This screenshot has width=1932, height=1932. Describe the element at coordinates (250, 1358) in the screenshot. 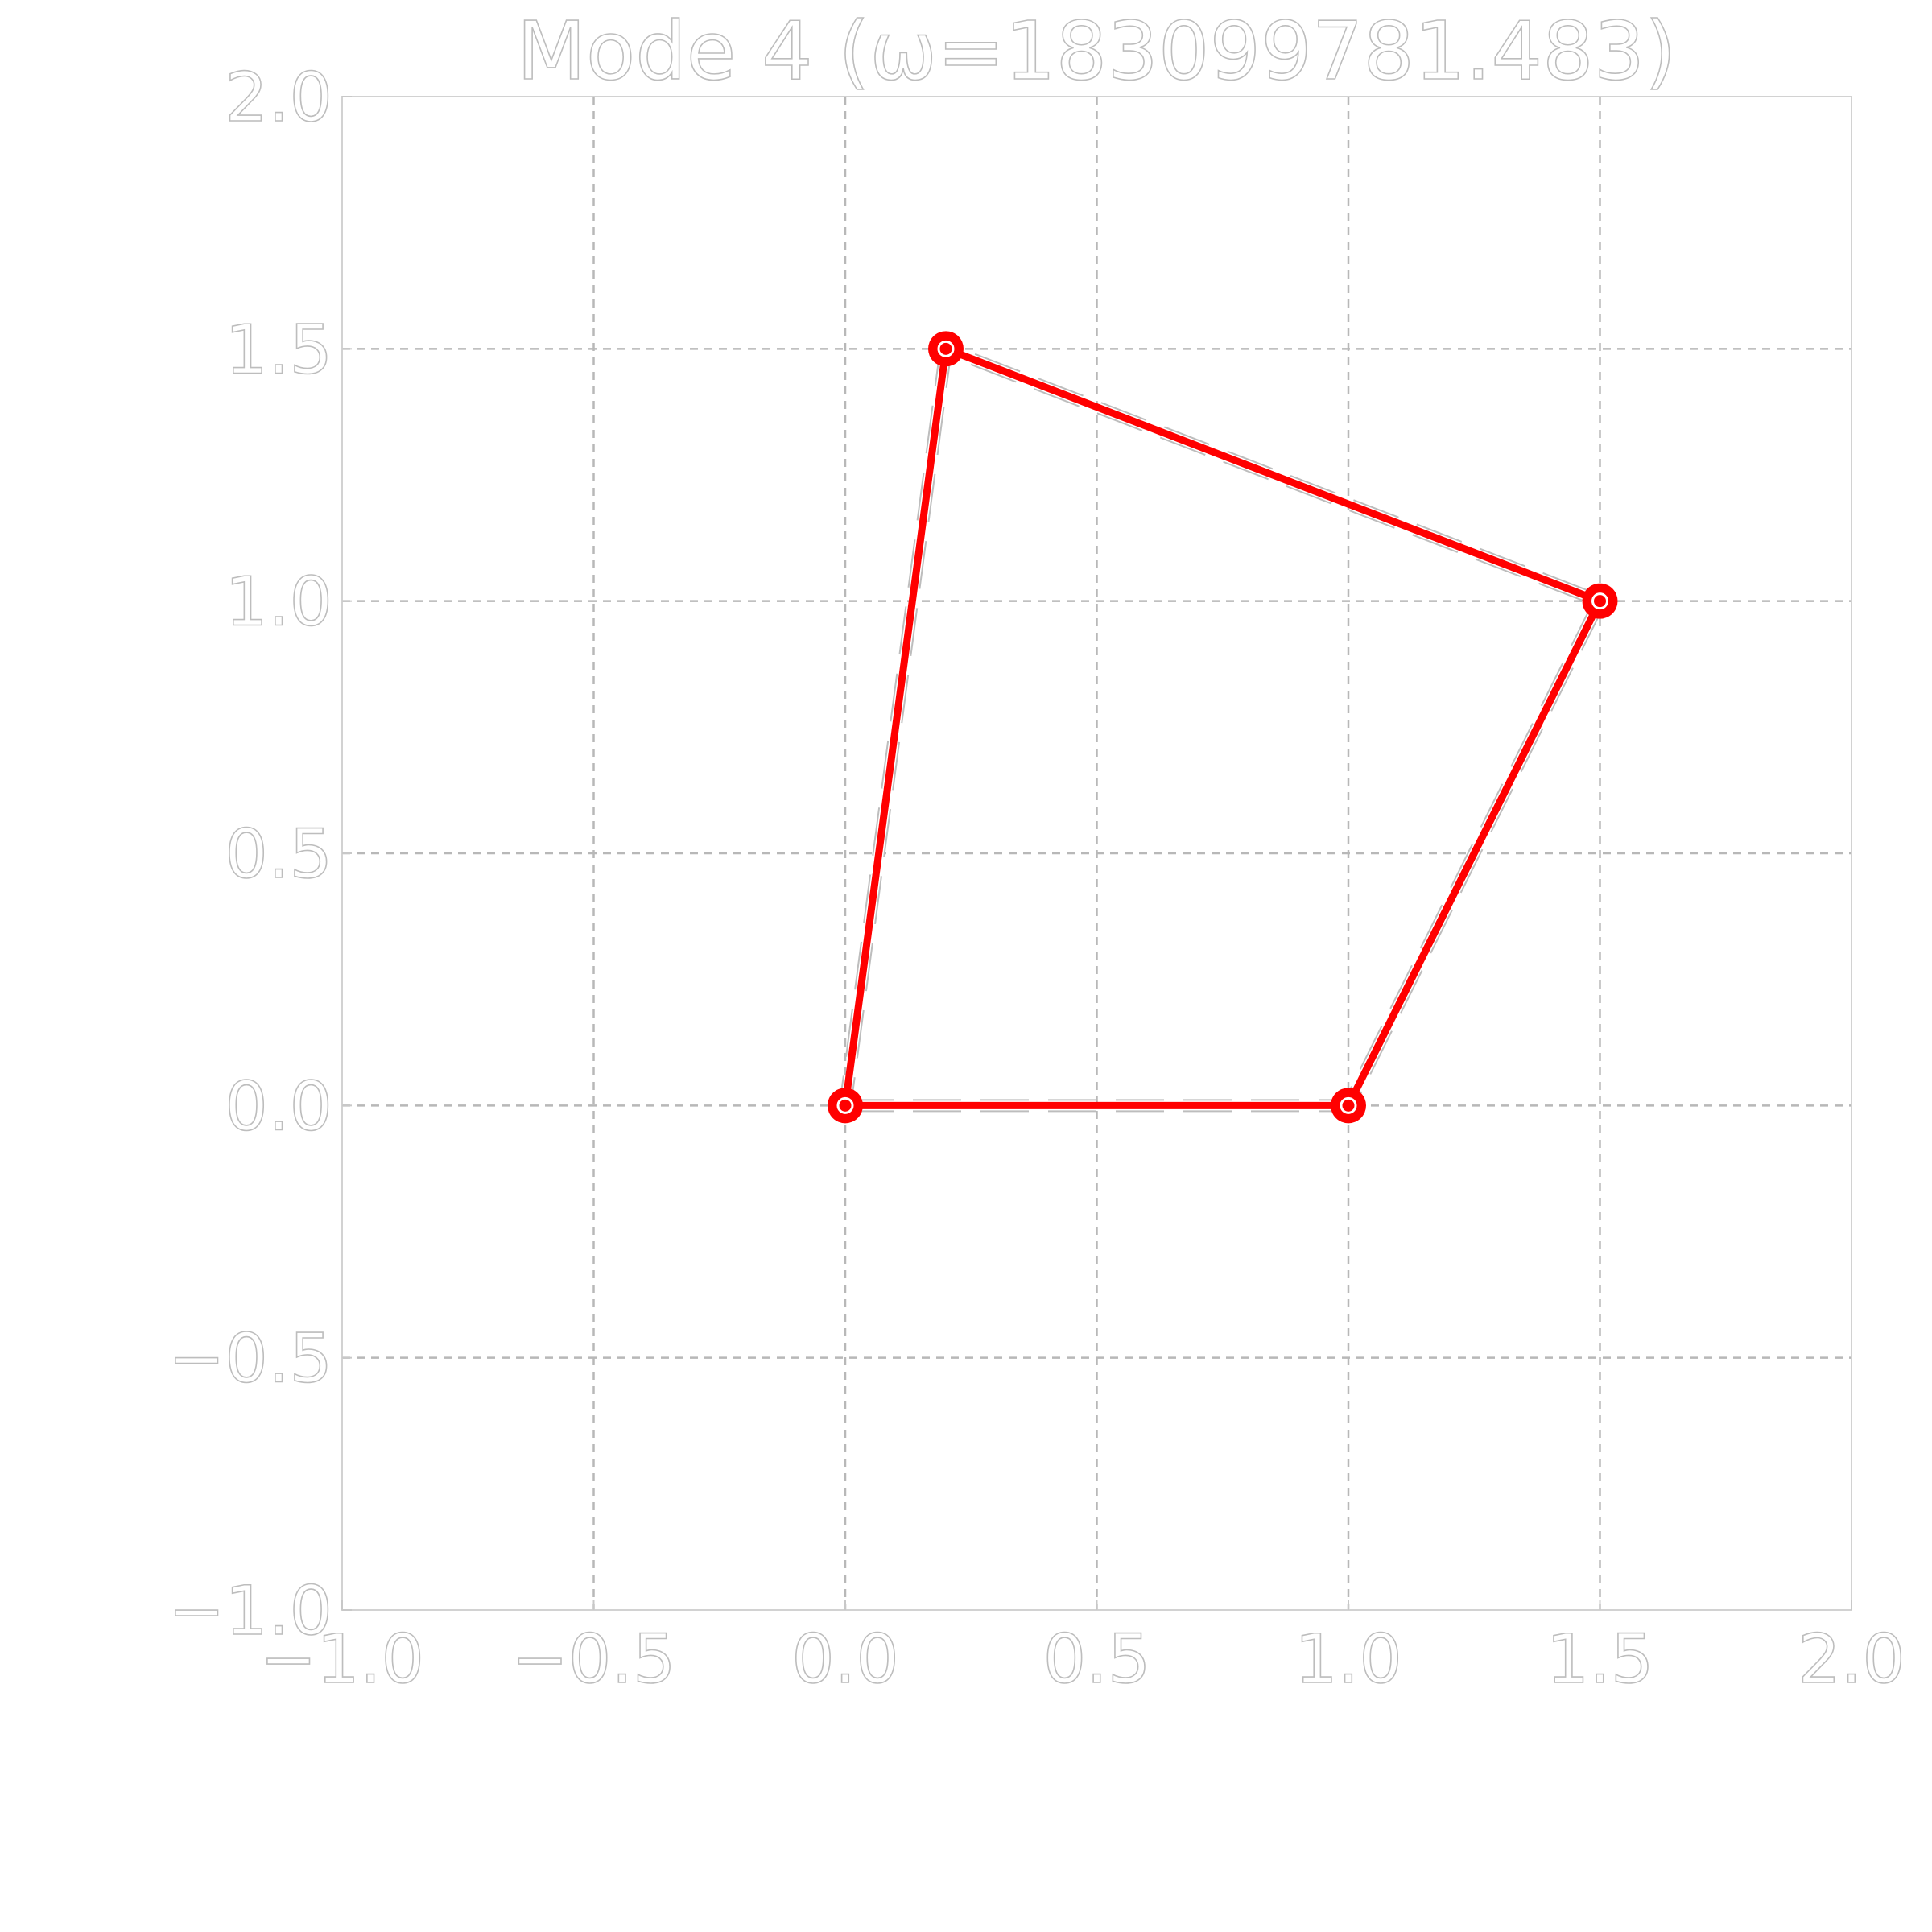

I see `y-tick-label: −0.5` at that location.